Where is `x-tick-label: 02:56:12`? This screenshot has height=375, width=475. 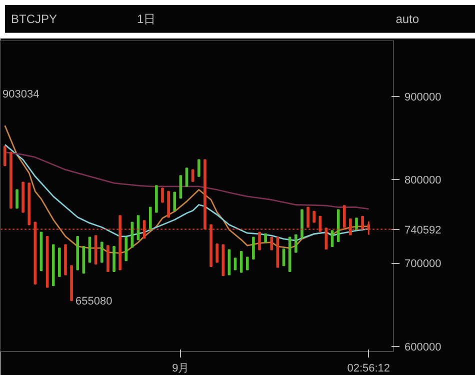
x-tick-label: 02:56:12 is located at coordinates (368, 368).